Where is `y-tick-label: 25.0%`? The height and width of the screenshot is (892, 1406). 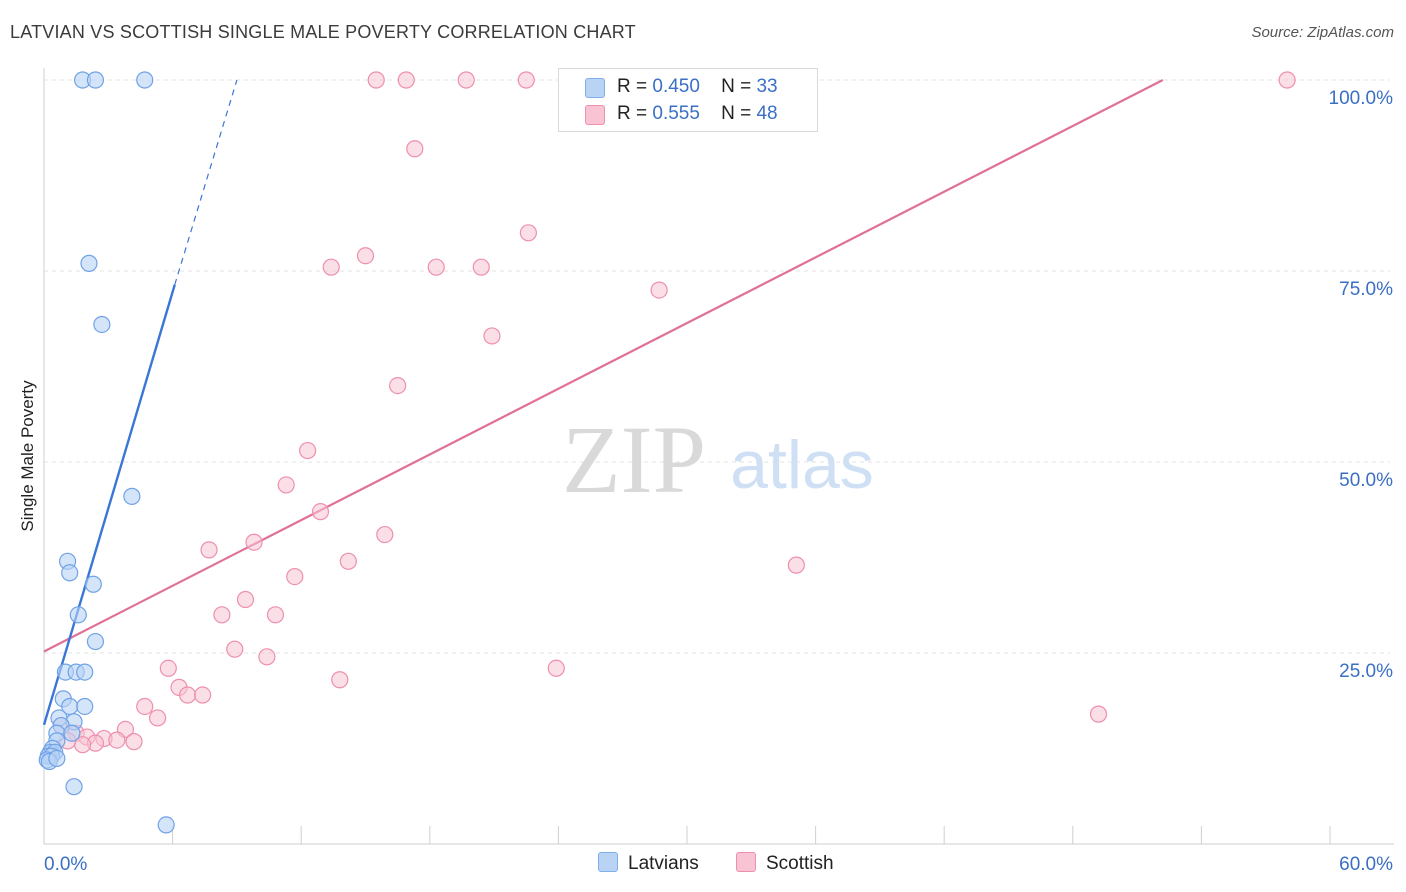 y-tick-label: 25.0% is located at coordinates (1366, 671).